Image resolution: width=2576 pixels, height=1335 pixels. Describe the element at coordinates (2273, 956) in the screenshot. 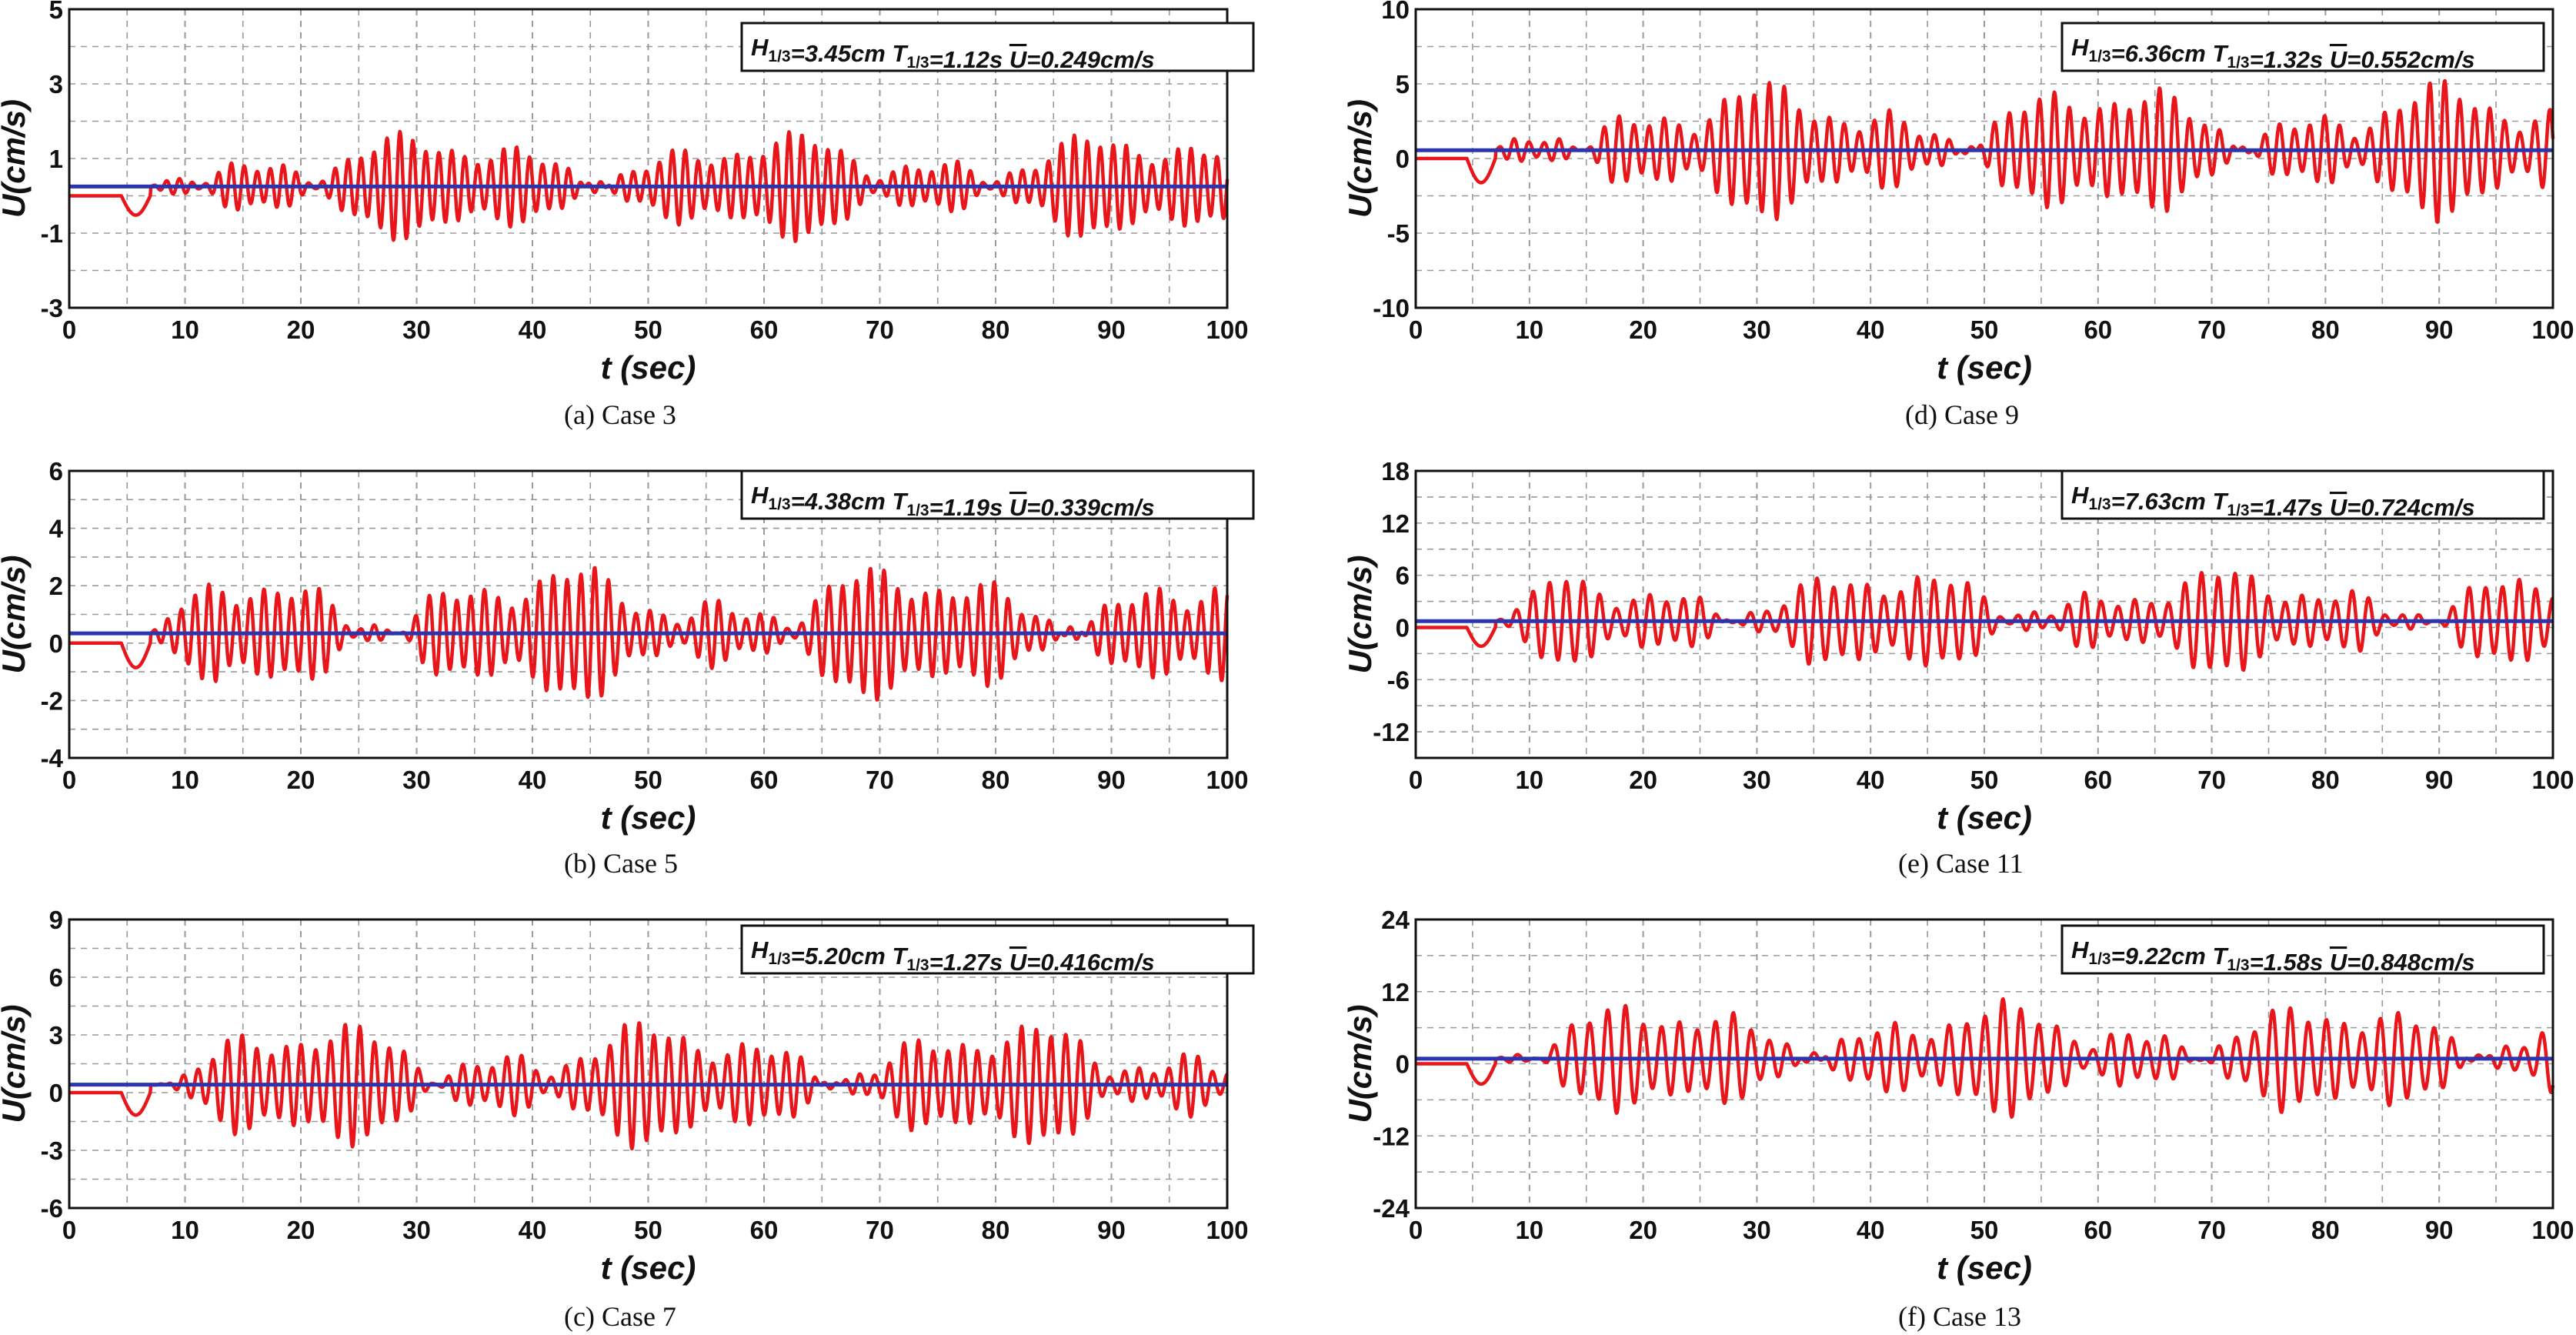

I see `annotation-text: H1/3=9.22cm T1/3=1.58s U=0.848cm/s` at that location.